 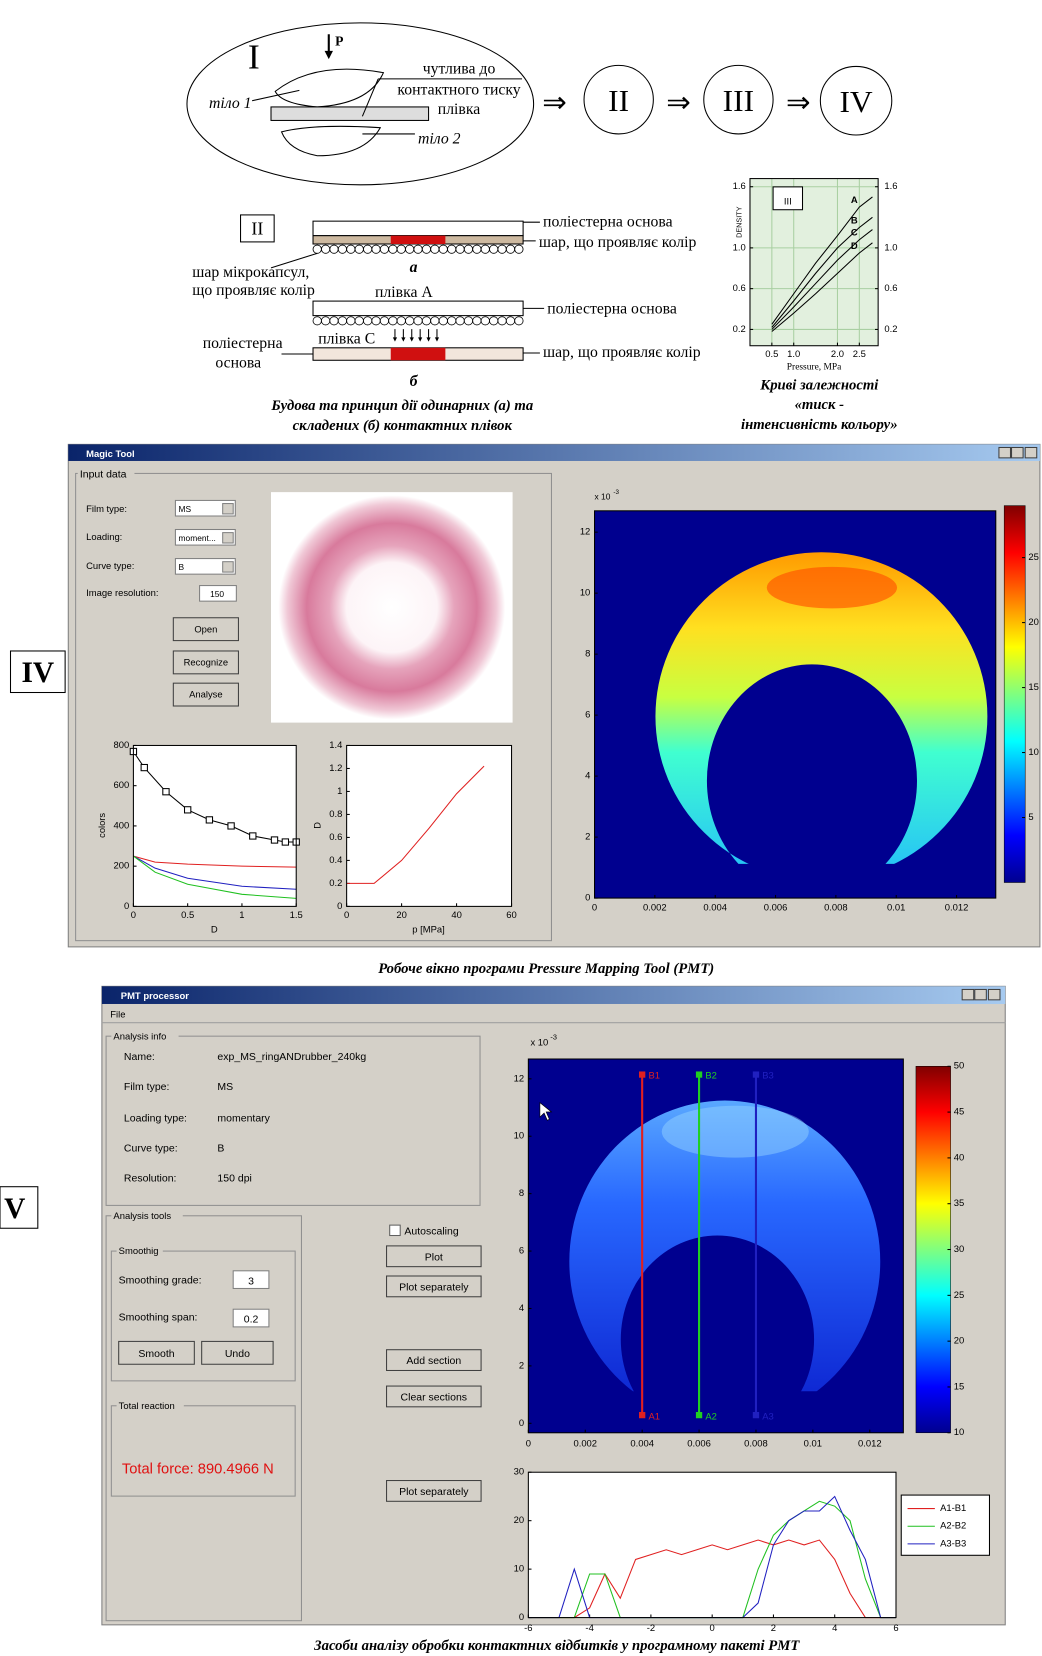 I want to click on film-label: плівка, so click(x=459, y=109).